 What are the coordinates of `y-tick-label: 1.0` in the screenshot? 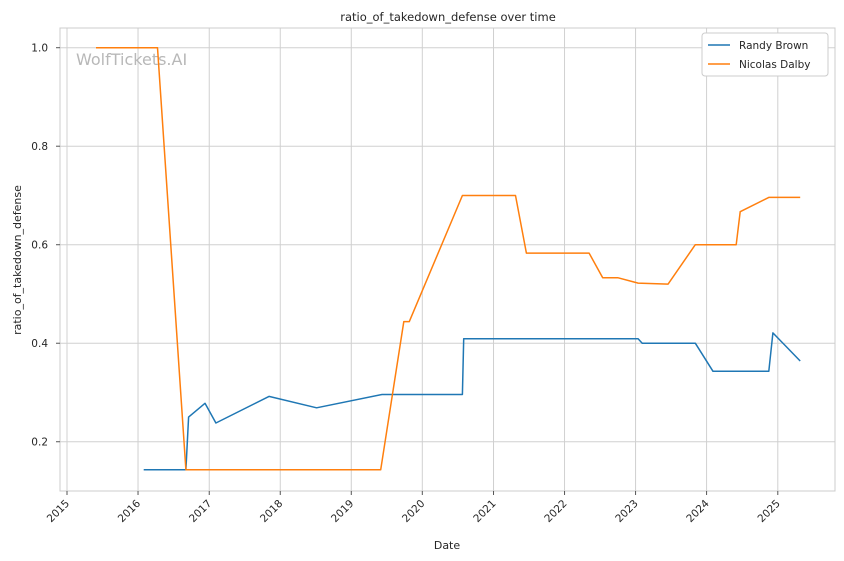 It's located at (39, 49).